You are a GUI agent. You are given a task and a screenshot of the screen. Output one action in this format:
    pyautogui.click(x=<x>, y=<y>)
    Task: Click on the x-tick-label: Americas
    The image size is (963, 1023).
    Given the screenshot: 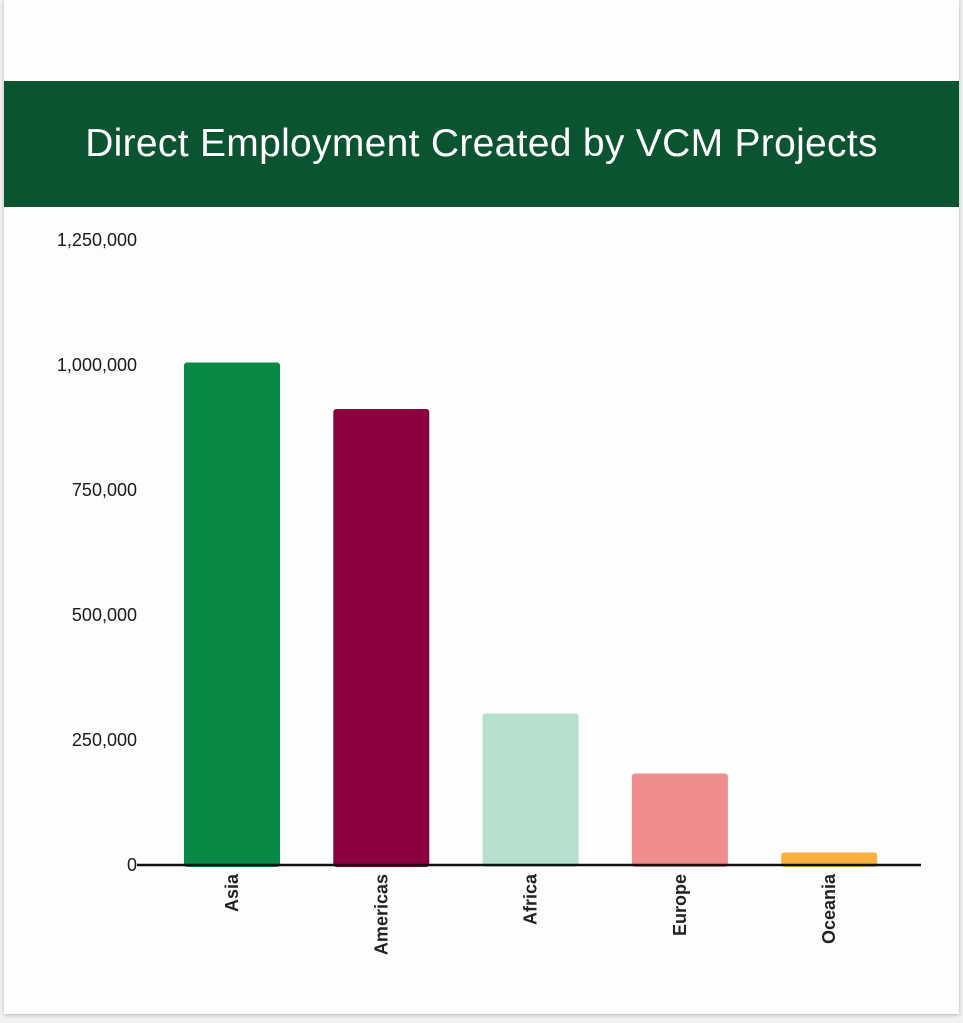 What is the action you would take?
    pyautogui.click(x=381, y=914)
    